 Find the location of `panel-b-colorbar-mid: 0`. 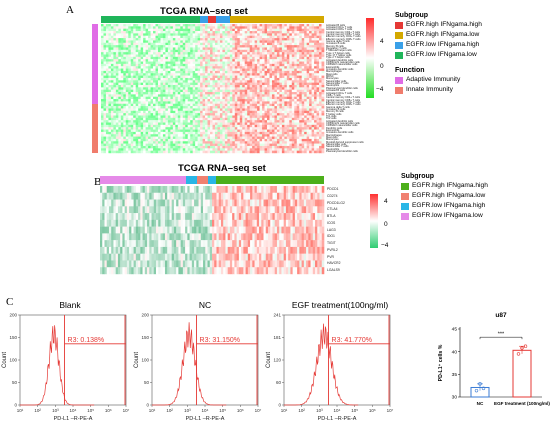

panel-b-colorbar-mid: 0 is located at coordinates (386, 224).